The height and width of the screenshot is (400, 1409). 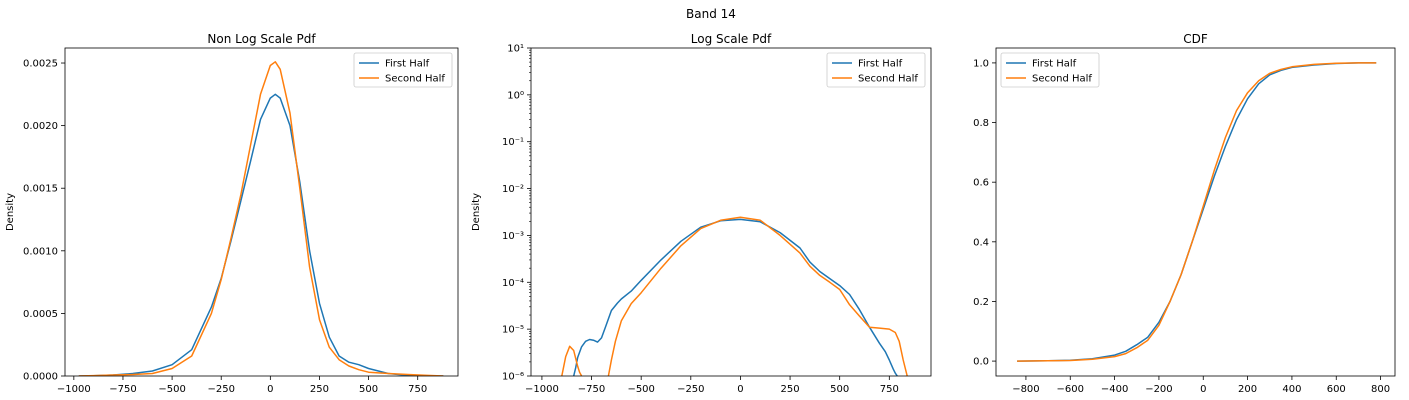 What do you see at coordinates (1247, 389) in the screenshot?
I see `x-tick-label: 200` at bounding box center [1247, 389].